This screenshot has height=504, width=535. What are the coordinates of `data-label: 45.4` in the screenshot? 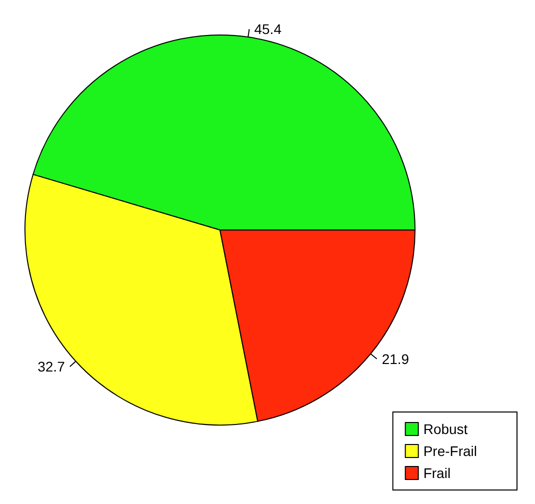 It's located at (268, 29).